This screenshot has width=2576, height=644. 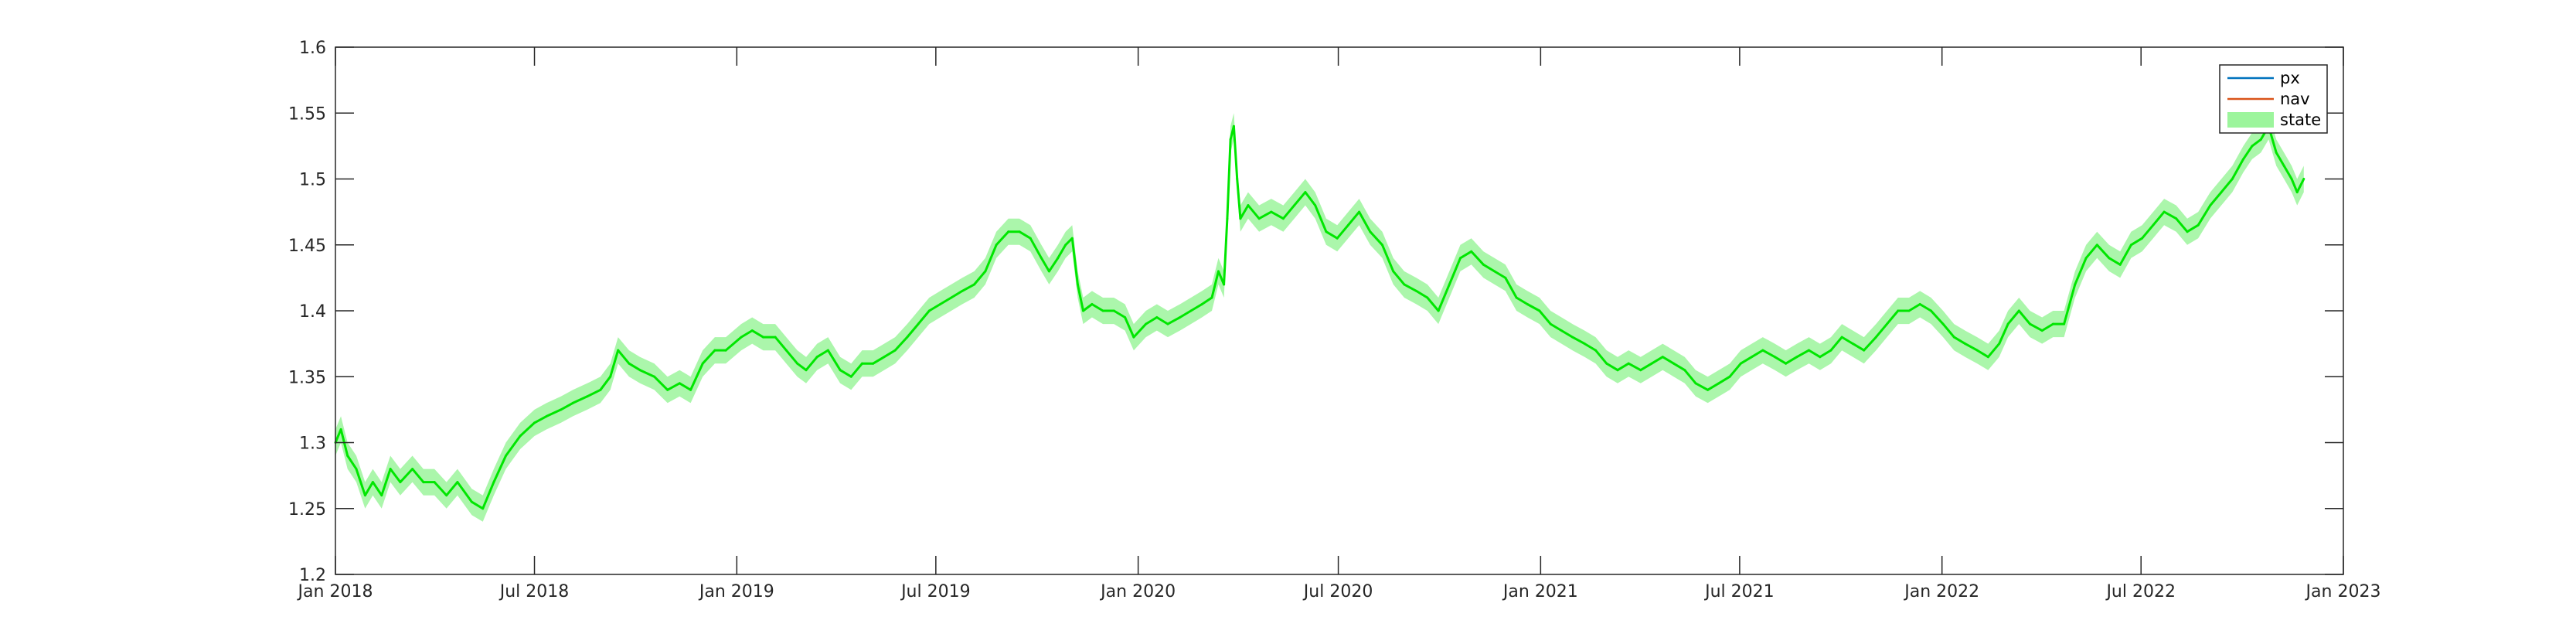 I want to click on x-tick-label: Jan 2021, so click(x=1540, y=591).